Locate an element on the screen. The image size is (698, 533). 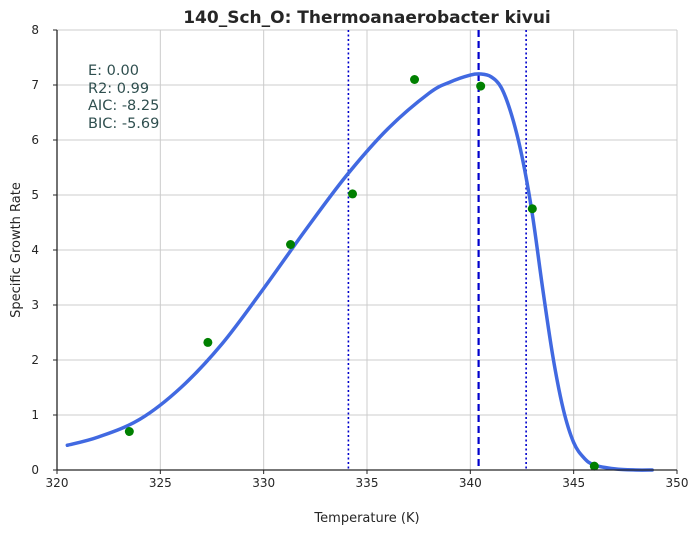
x-tick-label-1: 325 is located at coordinates (160, 483).